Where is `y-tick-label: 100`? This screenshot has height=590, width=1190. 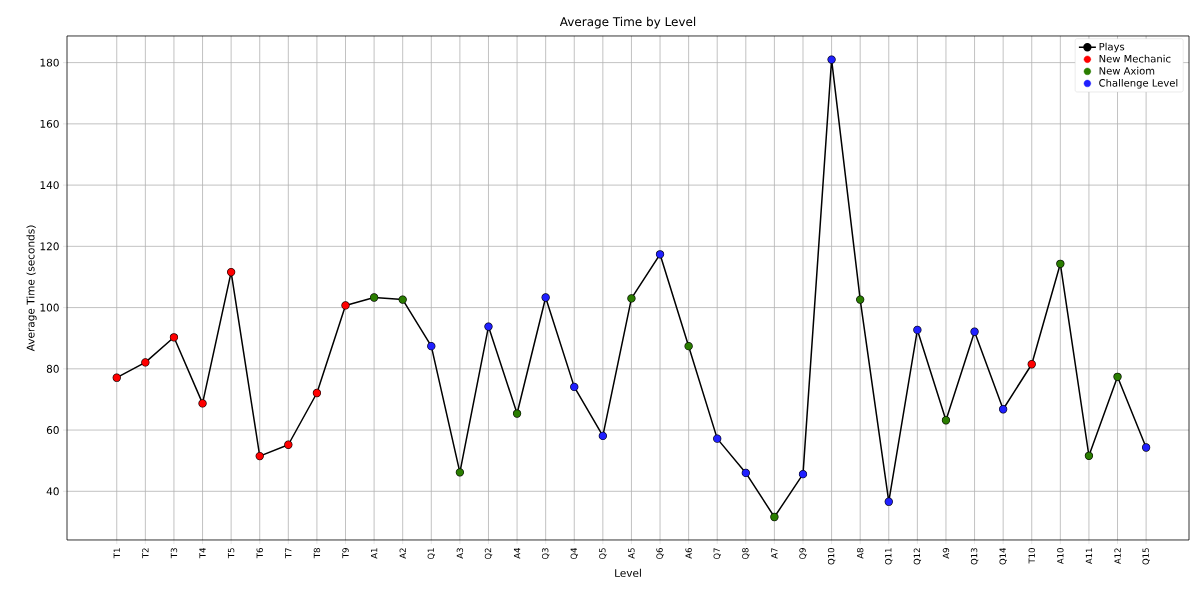 y-tick-label: 100 is located at coordinates (49, 307).